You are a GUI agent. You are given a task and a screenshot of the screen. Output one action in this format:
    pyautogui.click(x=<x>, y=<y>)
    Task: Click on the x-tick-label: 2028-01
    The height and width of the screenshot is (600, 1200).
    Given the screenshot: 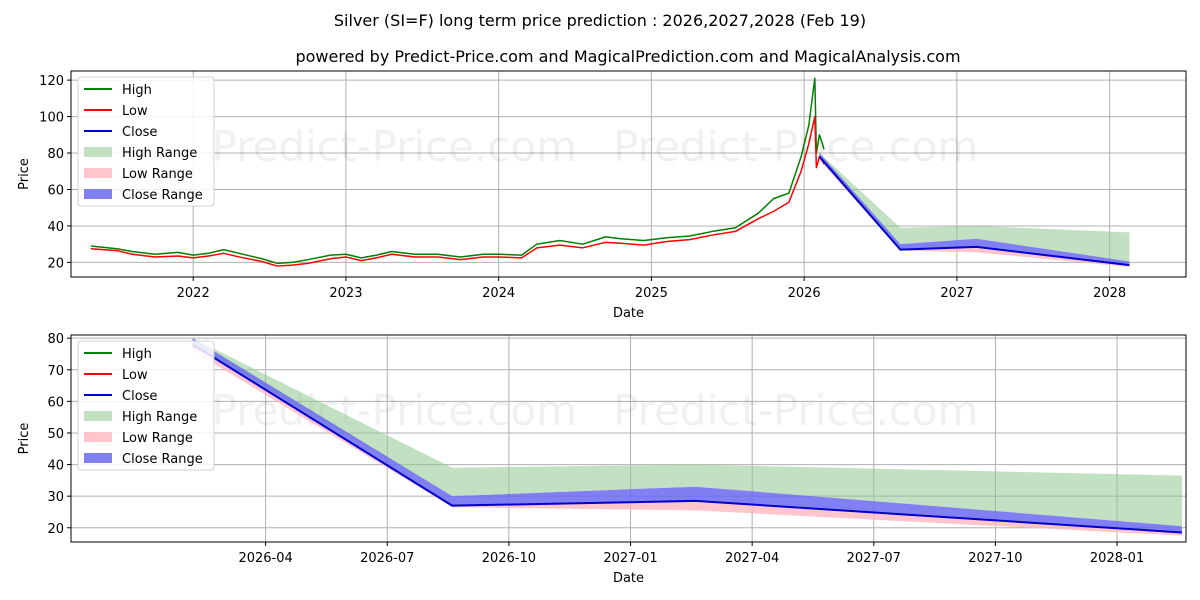 What is the action you would take?
    pyautogui.click(x=1117, y=558)
    